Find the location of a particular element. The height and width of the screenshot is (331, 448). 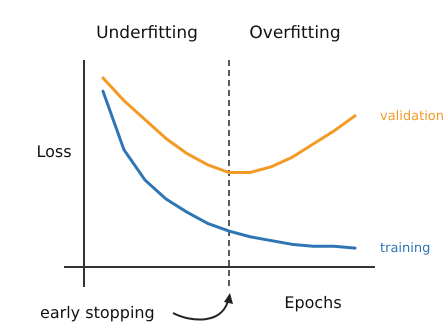

text: early stopping is located at coordinates (97, 312).